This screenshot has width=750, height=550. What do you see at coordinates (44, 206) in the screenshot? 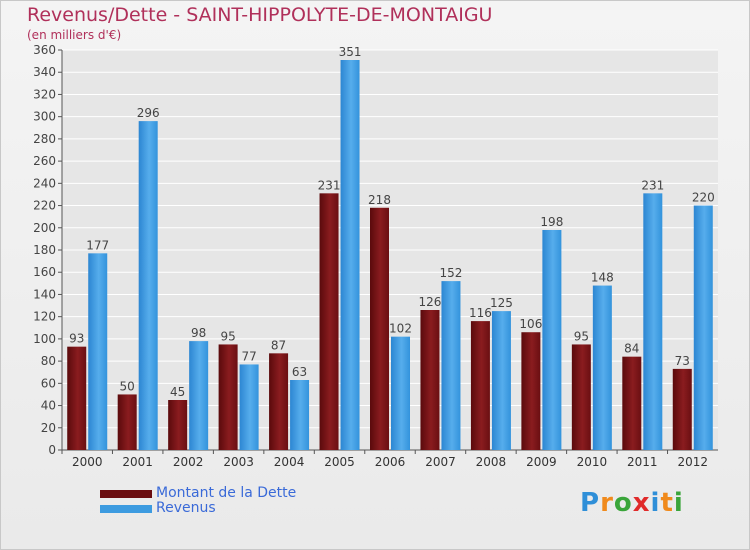
I see `y-tick-label: 220` at bounding box center [44, 206].